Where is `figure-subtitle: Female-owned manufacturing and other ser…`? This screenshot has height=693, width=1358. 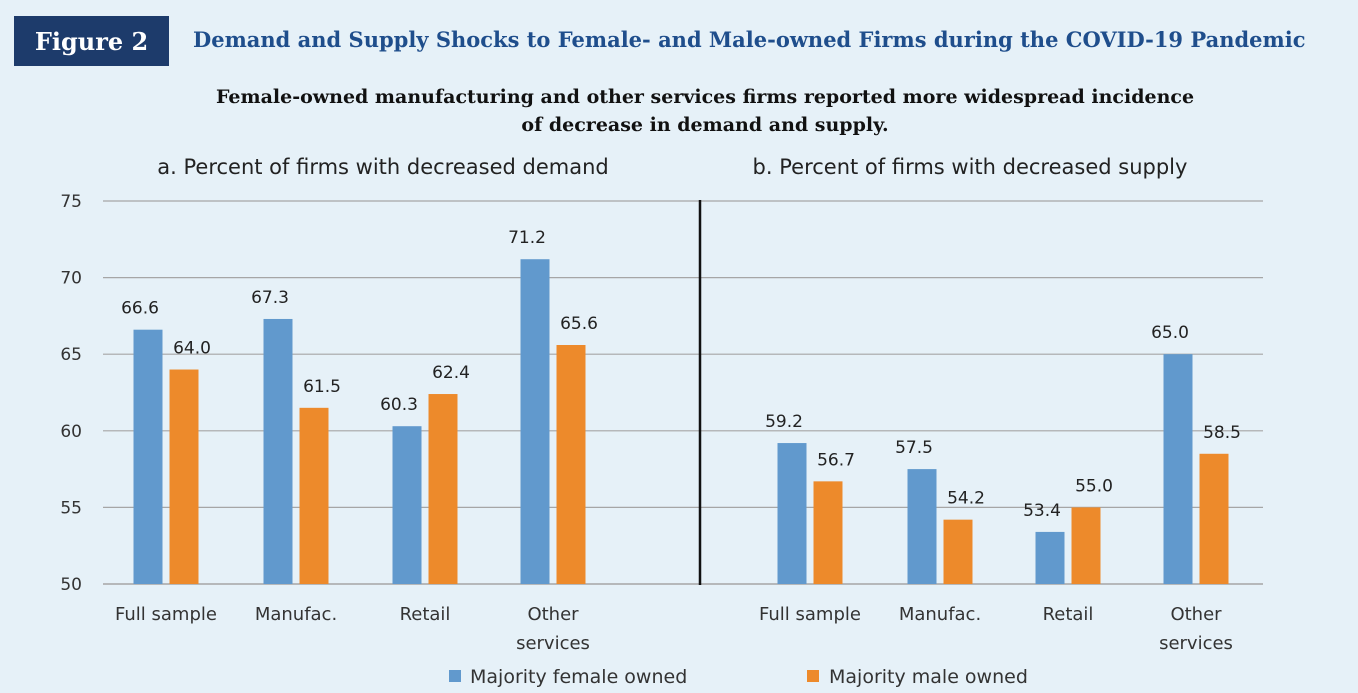 figure-subtitle: Female-owned manufacturing and other ser… is located at coordinates (705, 111).